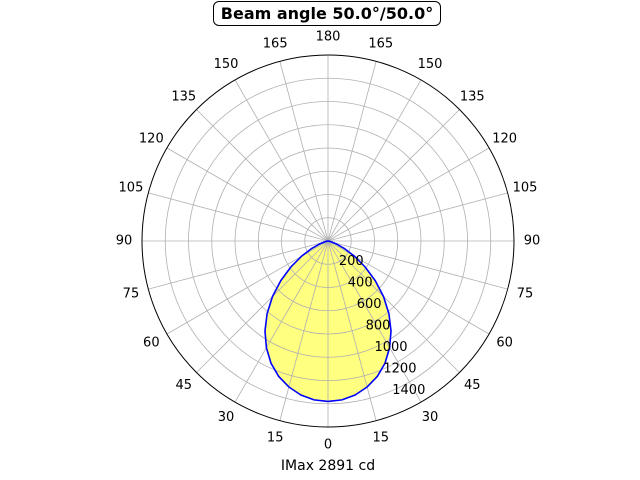 The height and width of the screenshot is (480, 640). Describe the element at coordinates (328, 445) in the screenshot. I see `angle-tick-label: 0` at that location.